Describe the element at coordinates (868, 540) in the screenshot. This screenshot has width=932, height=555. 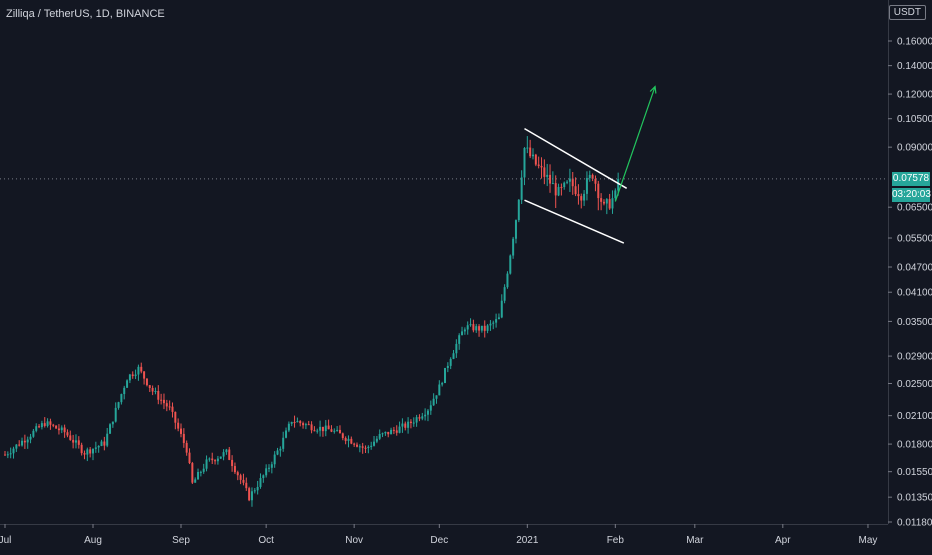
I see `x-tick-label: May` at that location.